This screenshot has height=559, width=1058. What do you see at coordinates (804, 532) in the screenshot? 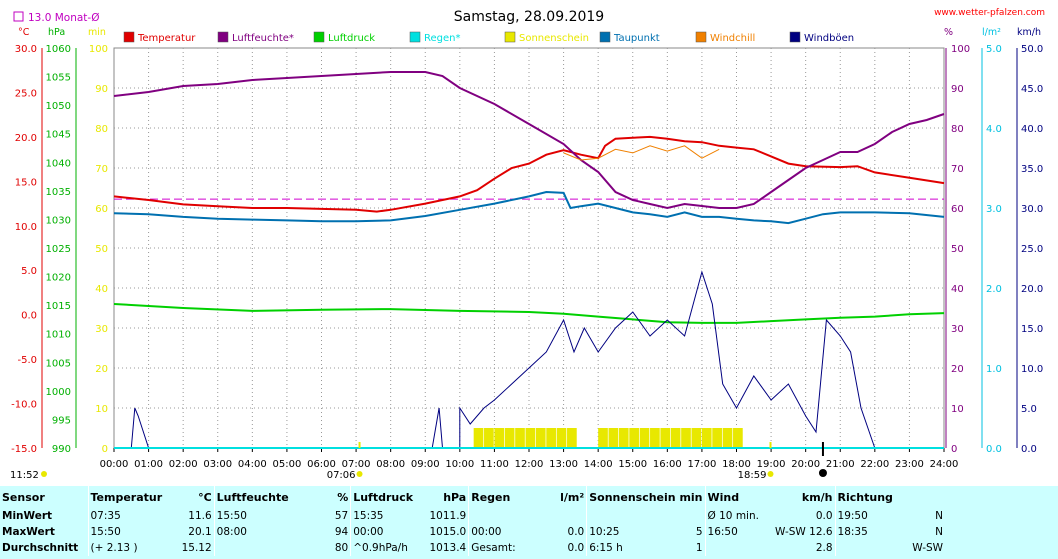
I see `stats-wind-value: W-SW 12.6` at bounding box center [804, 532].